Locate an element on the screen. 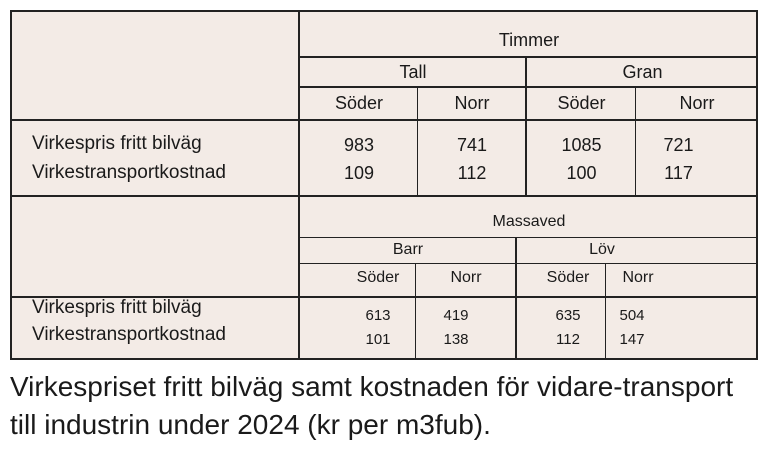  cell: 138 is located at coordinates (456, 339).